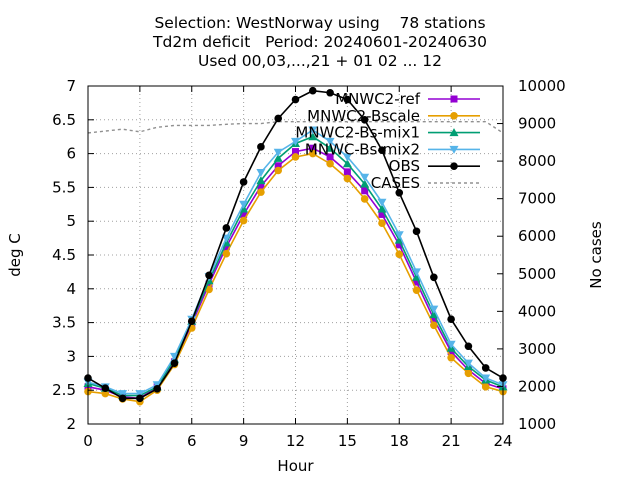 The width and height of the screenshot is (640, 480). Describe the element at coordinates (295, 441) in the screenshot. I see `x-tick-label: 12` at that location.